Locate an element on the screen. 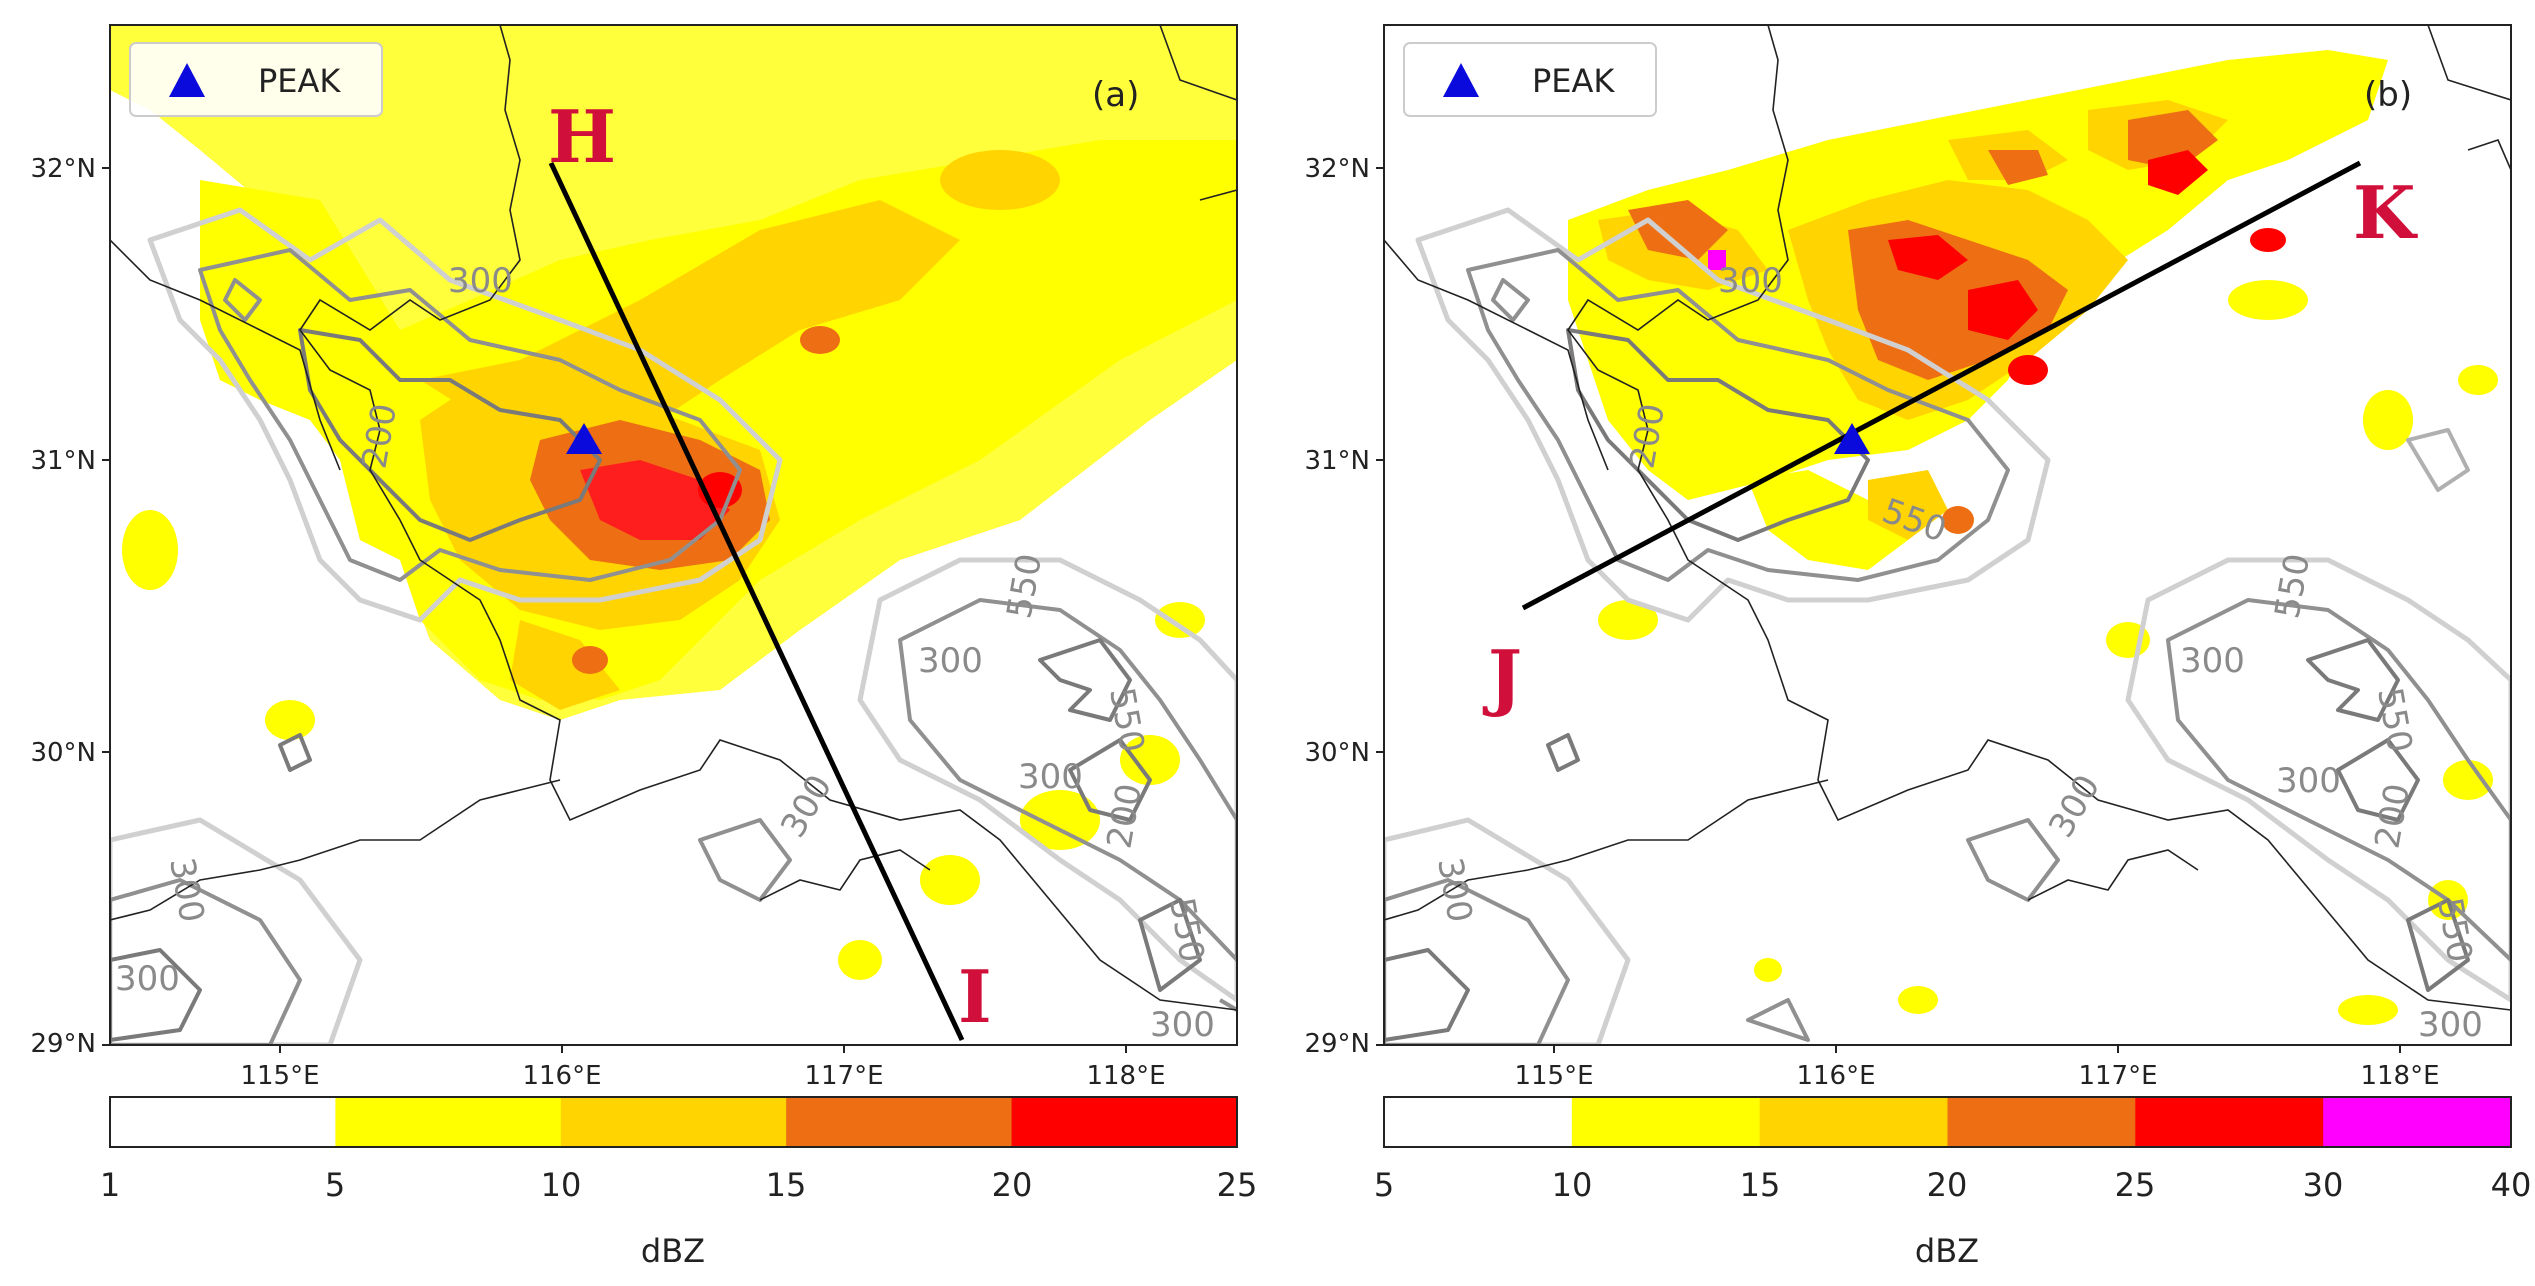 This screenshot has height=1286, width=2535. lon-ticks-a: 115°E 116°E 117°E 118°E is located at coordinates (703, 1068).